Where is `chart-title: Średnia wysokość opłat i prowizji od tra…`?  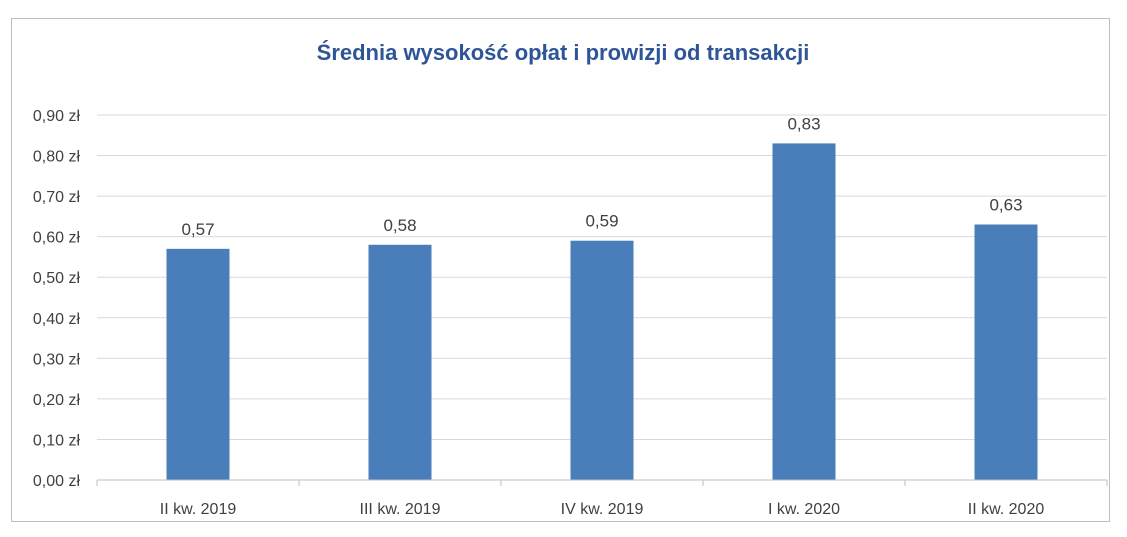 chart-title: Średnia wysokość opłat i prowizji od tra… is located at coordinates (563, 52).